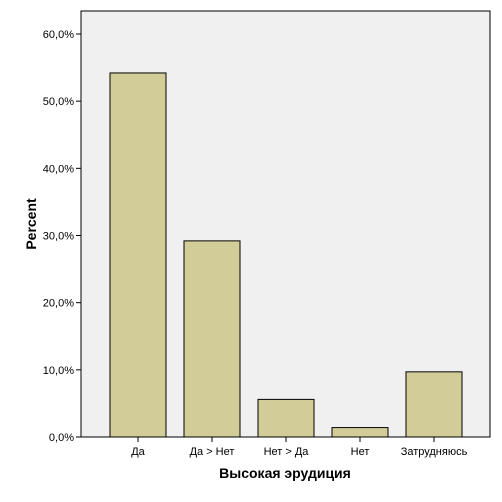  What do you see at coordinates (58, 102) in the screenshot?
I see `y-tick-label: 50,0%` at bounding box center [58, 102].